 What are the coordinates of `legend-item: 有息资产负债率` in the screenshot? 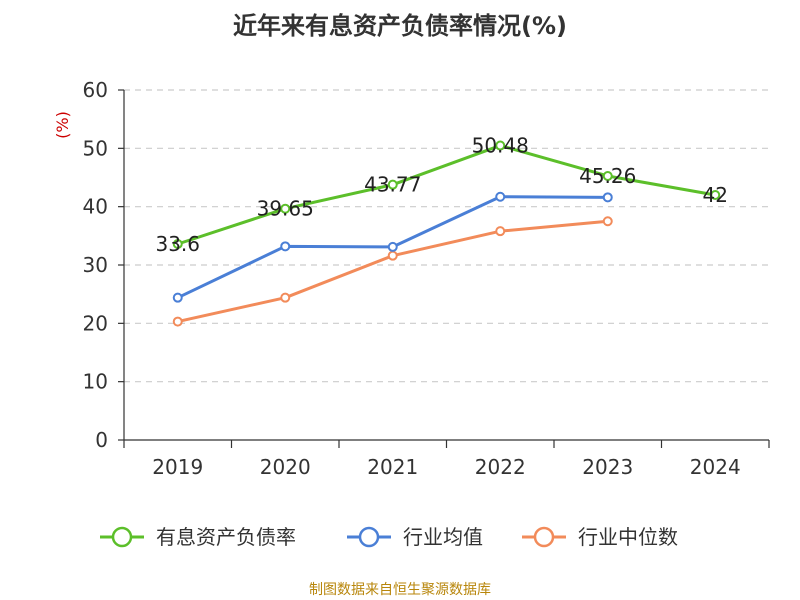 It's located at (198, 537).